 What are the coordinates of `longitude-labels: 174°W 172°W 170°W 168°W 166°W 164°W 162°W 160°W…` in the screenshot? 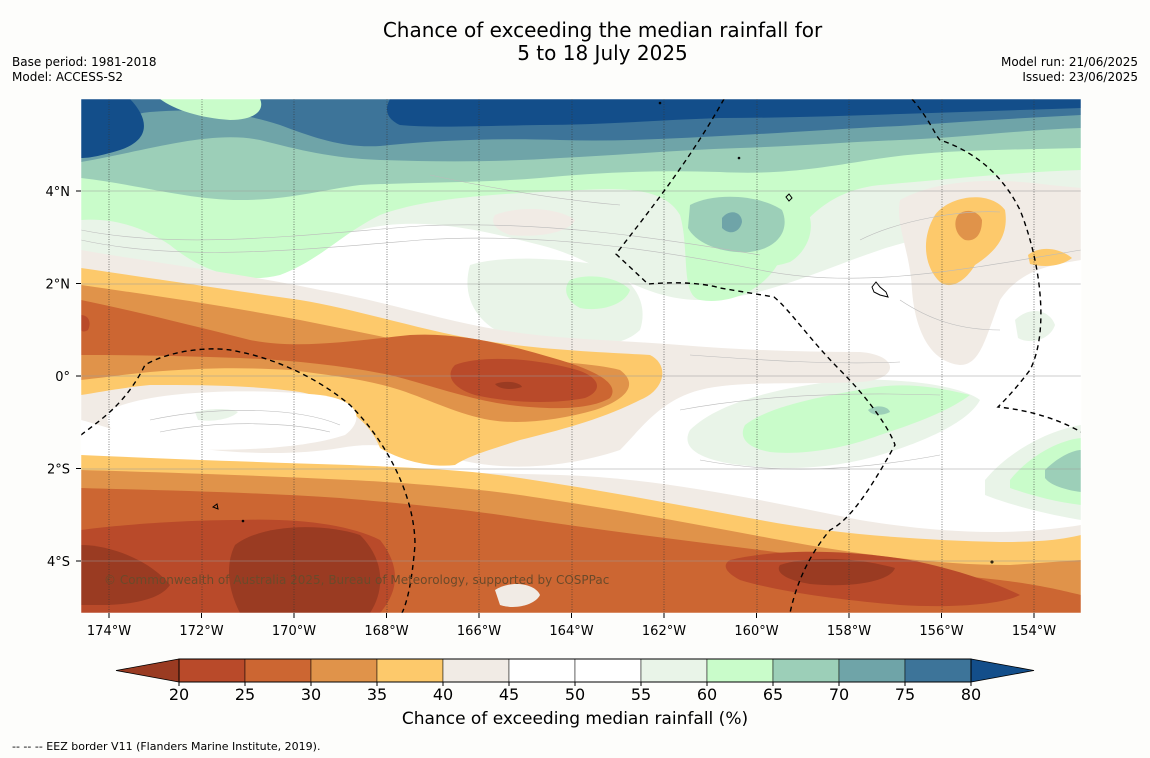 It's located at (571, 626).